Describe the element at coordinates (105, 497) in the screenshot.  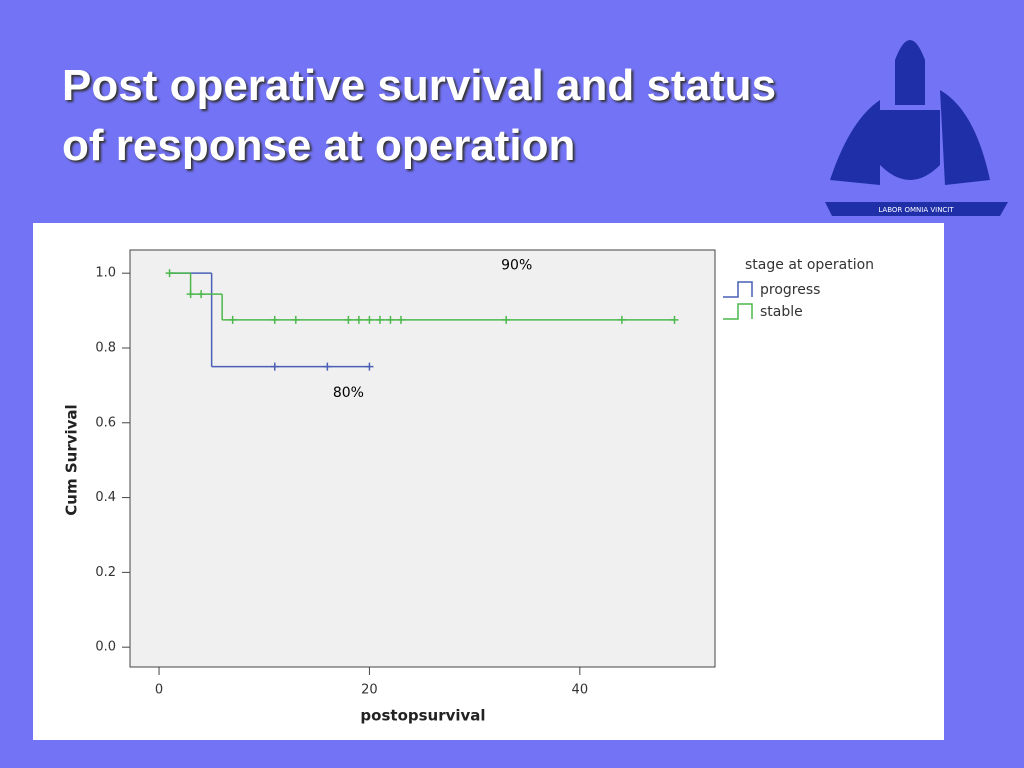
I see `y-tick-label: 0.4` at that location.